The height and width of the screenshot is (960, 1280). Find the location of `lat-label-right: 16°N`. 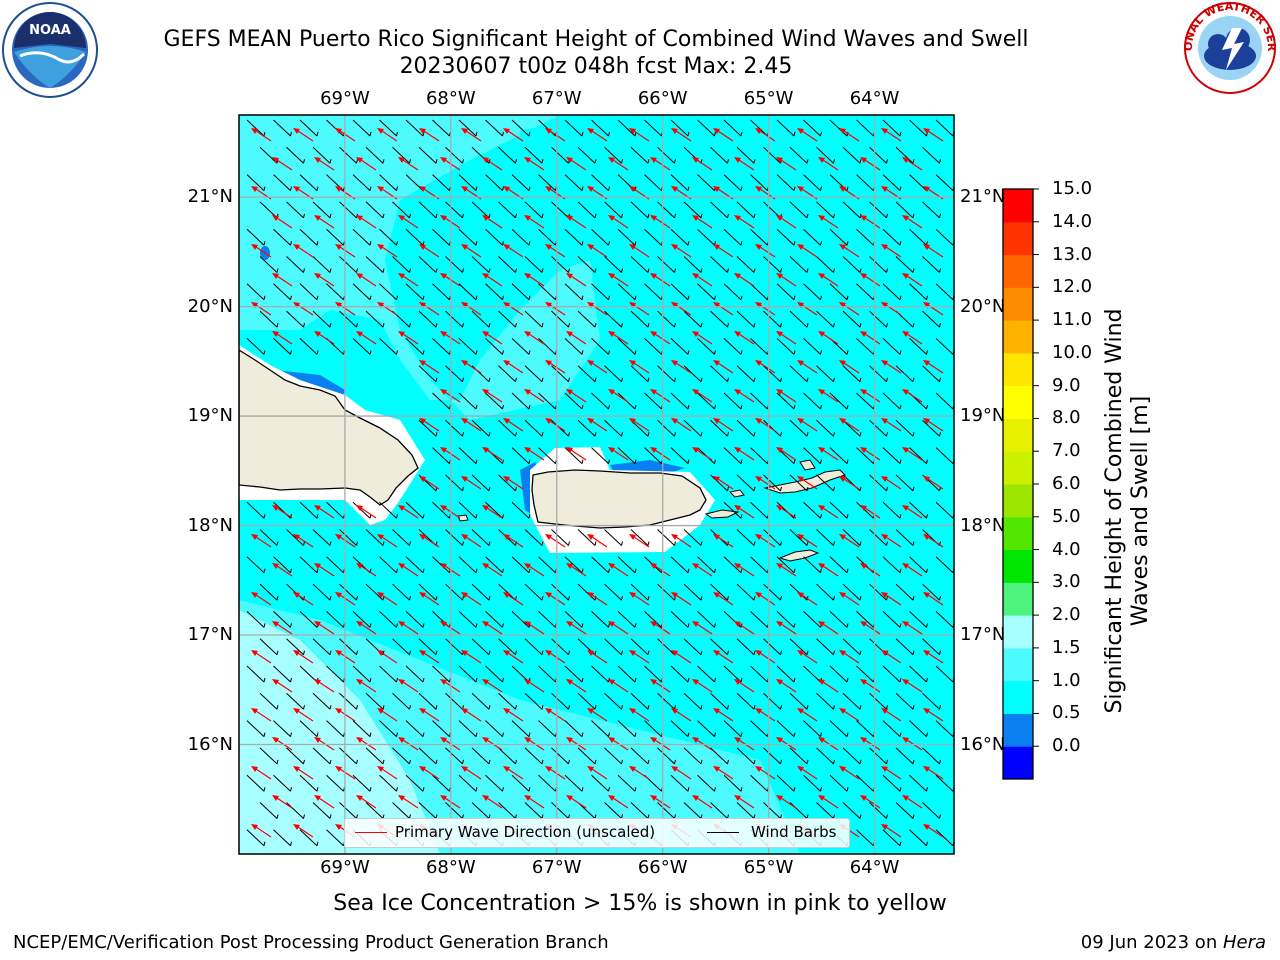

lat-label-right: 16°N is located at coordinates (983, 744).